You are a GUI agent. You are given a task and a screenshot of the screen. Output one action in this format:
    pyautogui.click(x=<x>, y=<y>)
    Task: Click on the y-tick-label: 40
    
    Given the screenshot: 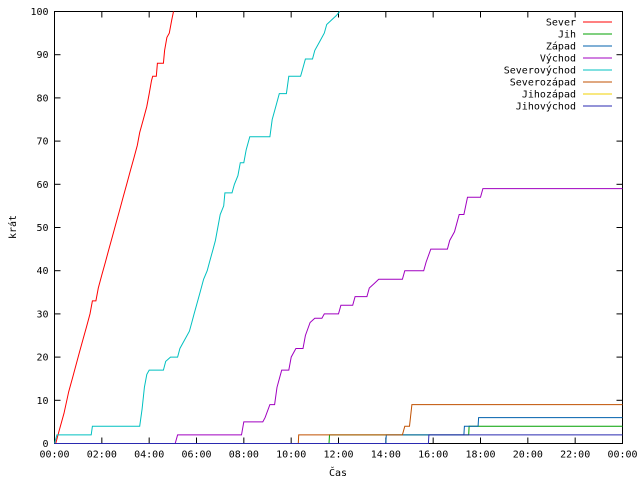 What is the action you would take?
    pyautogui.click(x=42, y=271)
    